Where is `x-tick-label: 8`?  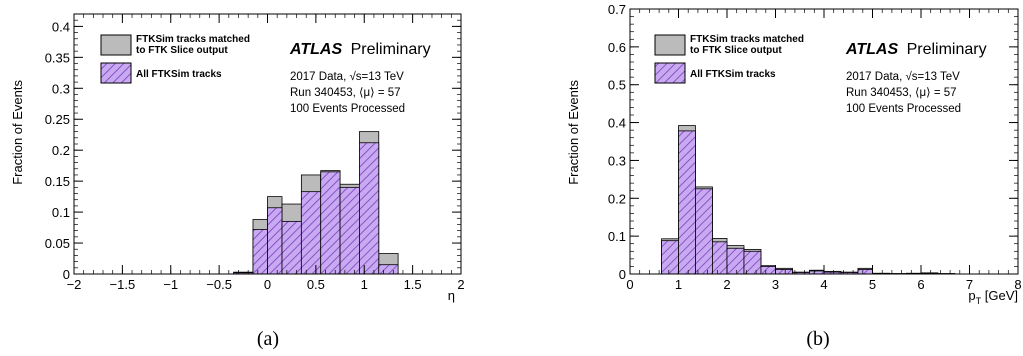
x-tick-label: 8 is located at coordinates (1017, 284).